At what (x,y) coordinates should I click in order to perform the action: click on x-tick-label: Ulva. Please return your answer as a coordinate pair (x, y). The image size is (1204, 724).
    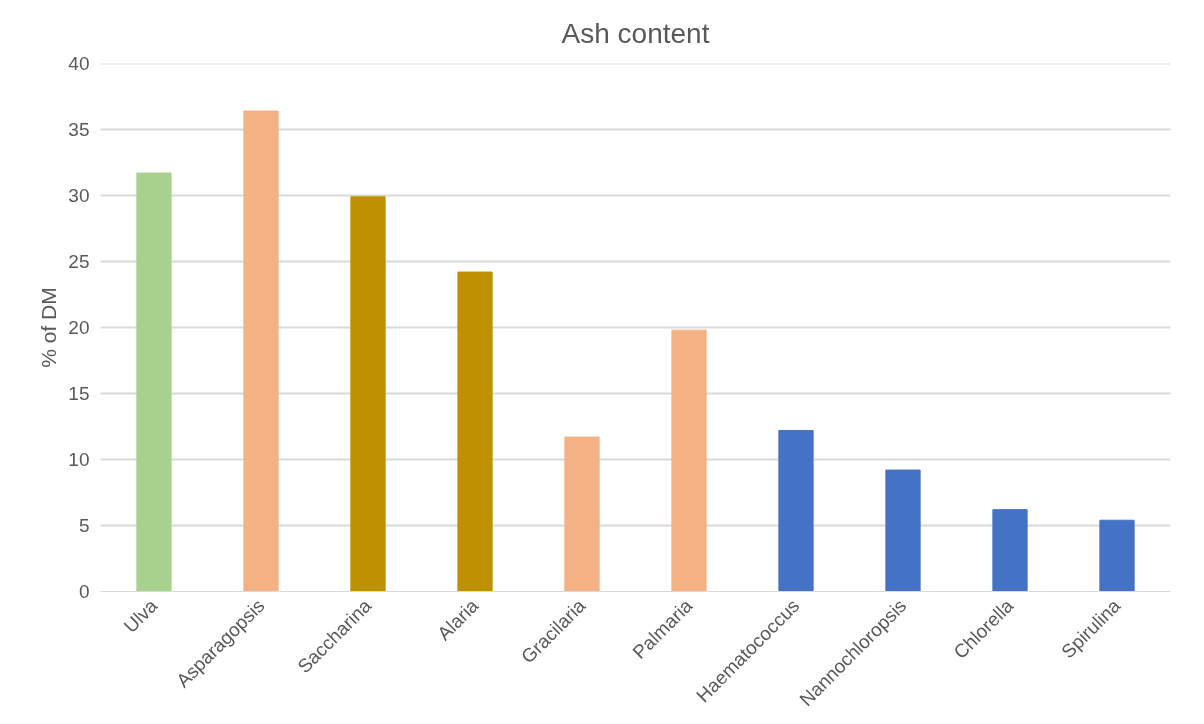
    Looking at the image, I should click on (140, 615).